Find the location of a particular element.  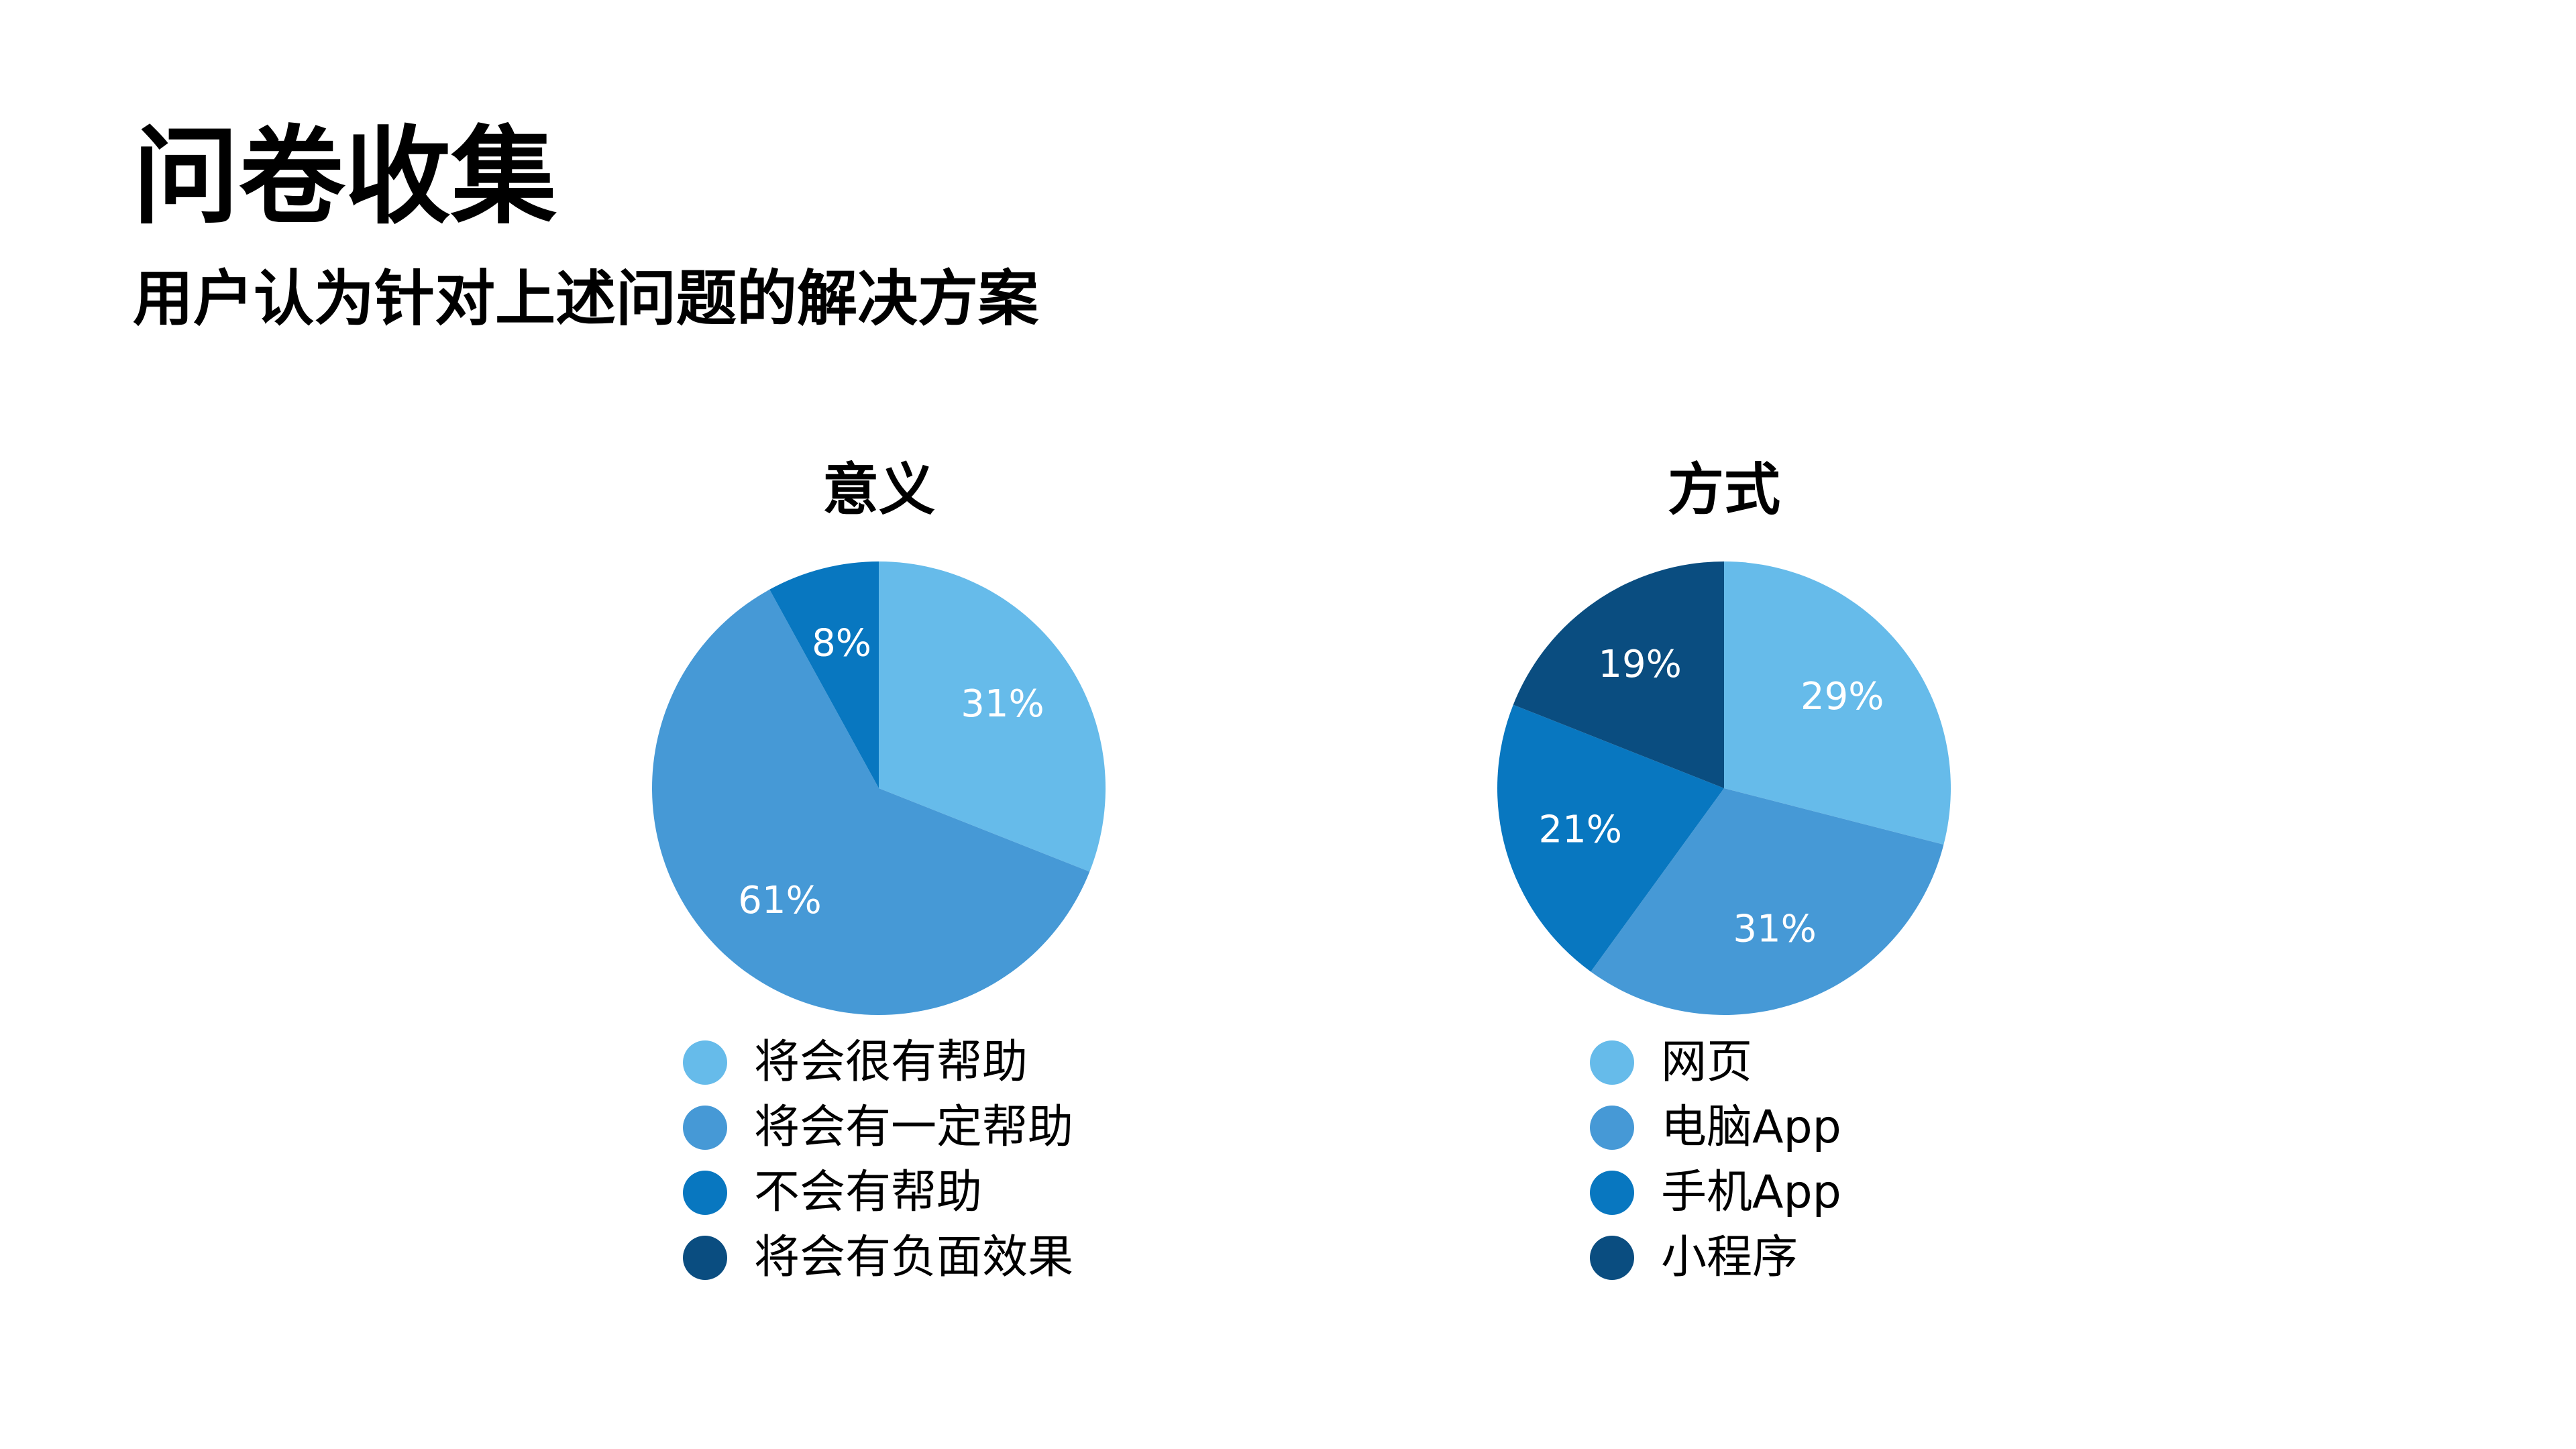

legend-label: 电脑App is located at coordinates (1751, 1127).